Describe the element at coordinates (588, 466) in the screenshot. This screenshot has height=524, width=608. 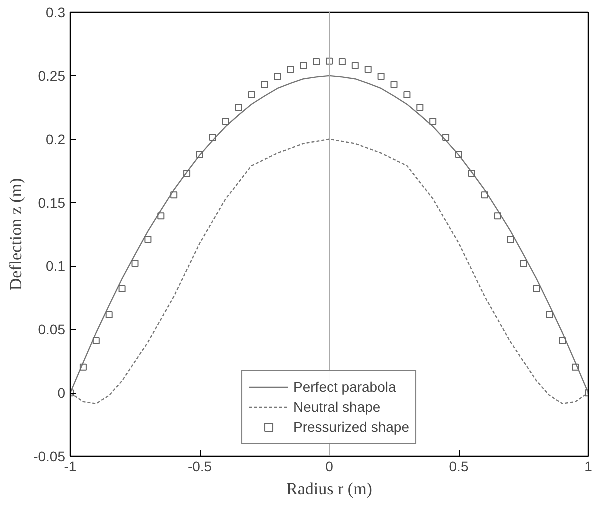
I see `x-tick-label: 1` at that location.